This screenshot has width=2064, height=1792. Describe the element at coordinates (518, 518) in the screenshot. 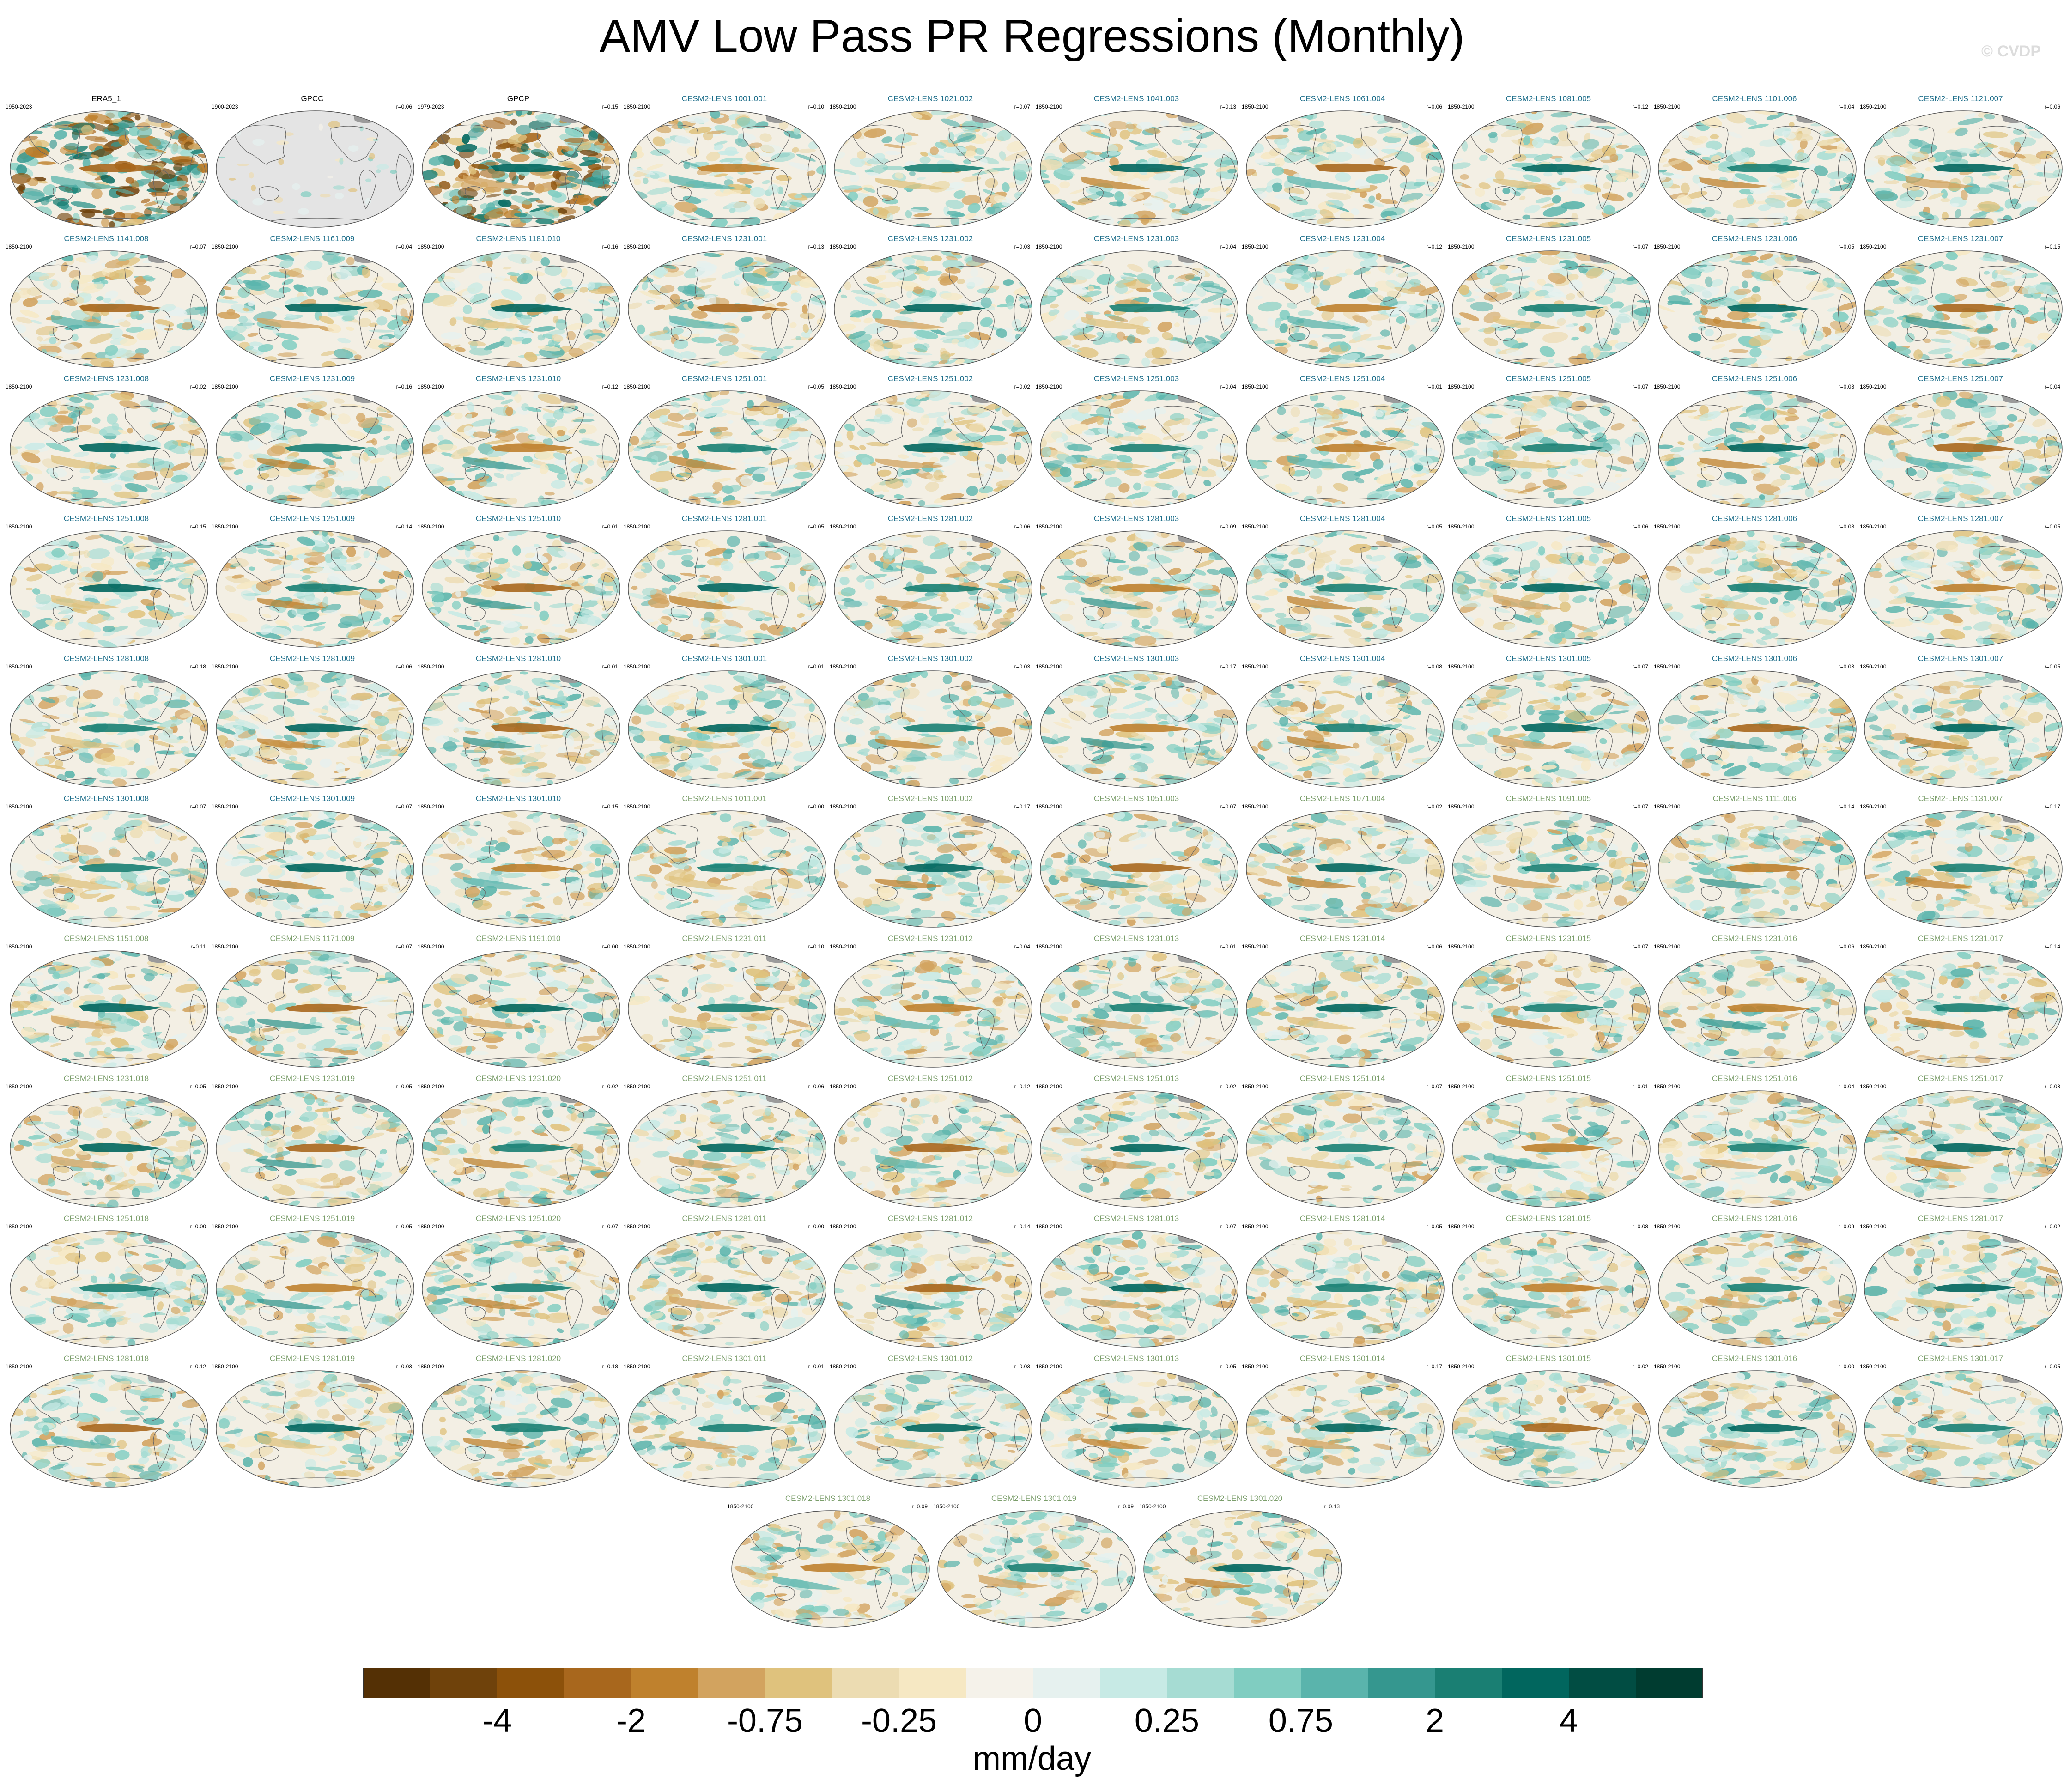

I see `panel-title: CESM2-LENS 1251.010` at that location.